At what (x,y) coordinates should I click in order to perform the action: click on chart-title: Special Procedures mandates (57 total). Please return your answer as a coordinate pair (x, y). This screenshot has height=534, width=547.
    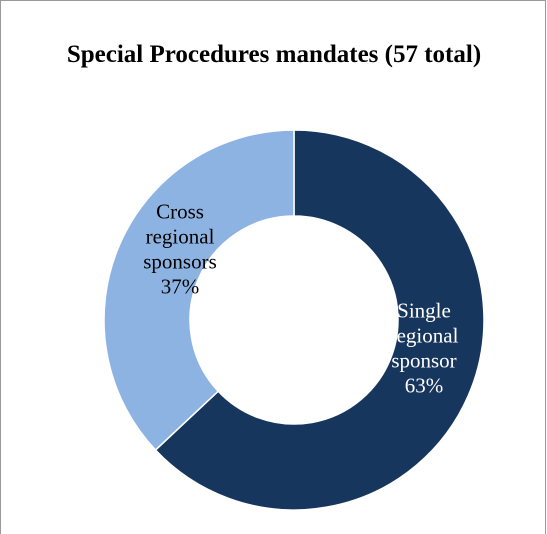
    Looking at the image, I should click on (274, 54).